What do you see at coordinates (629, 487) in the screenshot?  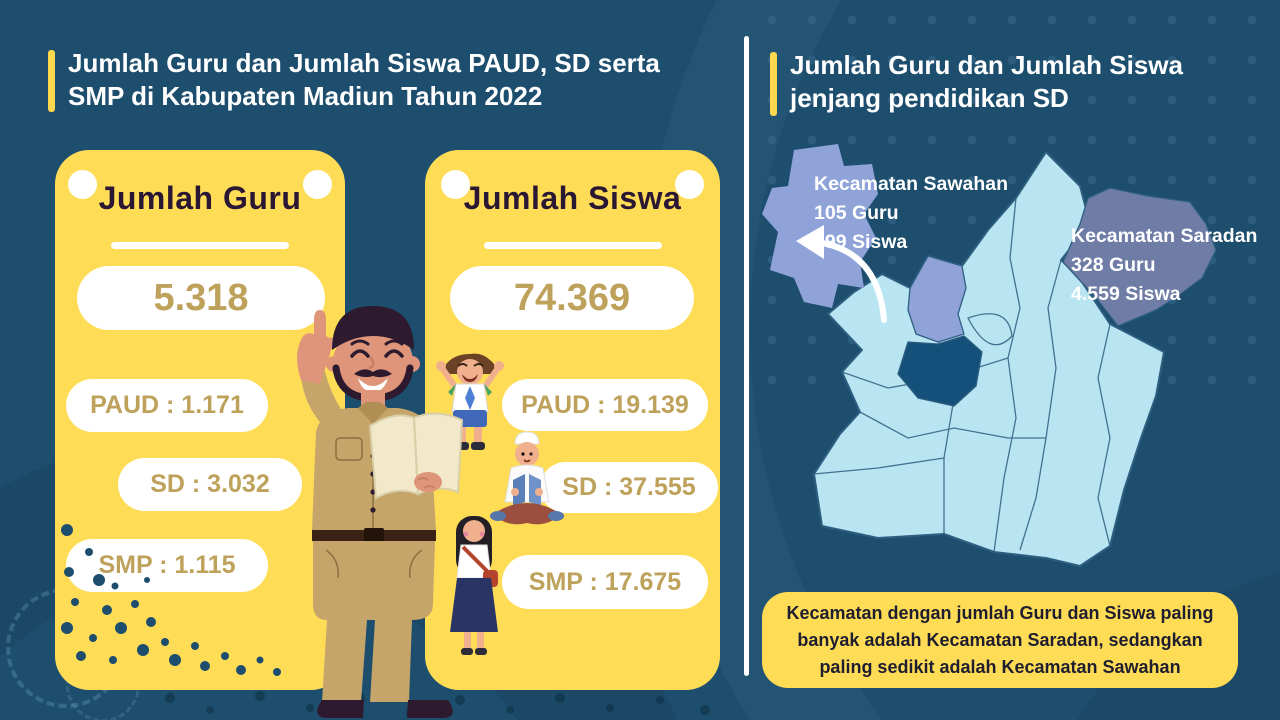 I see `siswa-sd-pill: SD : 37.555` at bounding box center [629, 487].